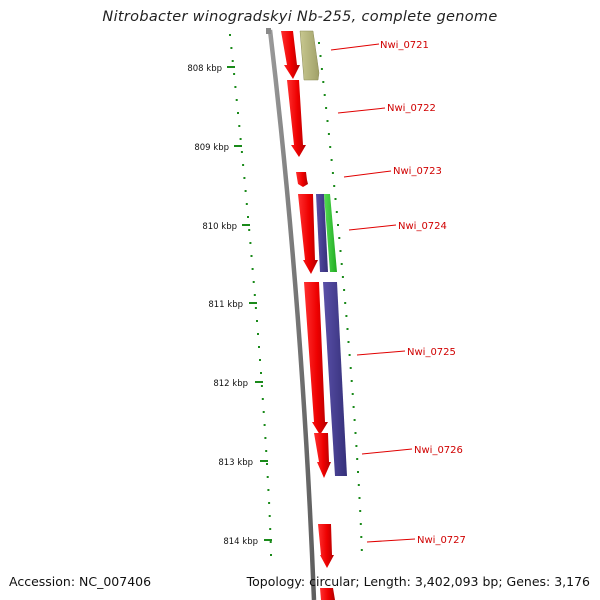 The image size is (600, 600). I want to click on gene-label: Nwi_0723, so click(417, 171).